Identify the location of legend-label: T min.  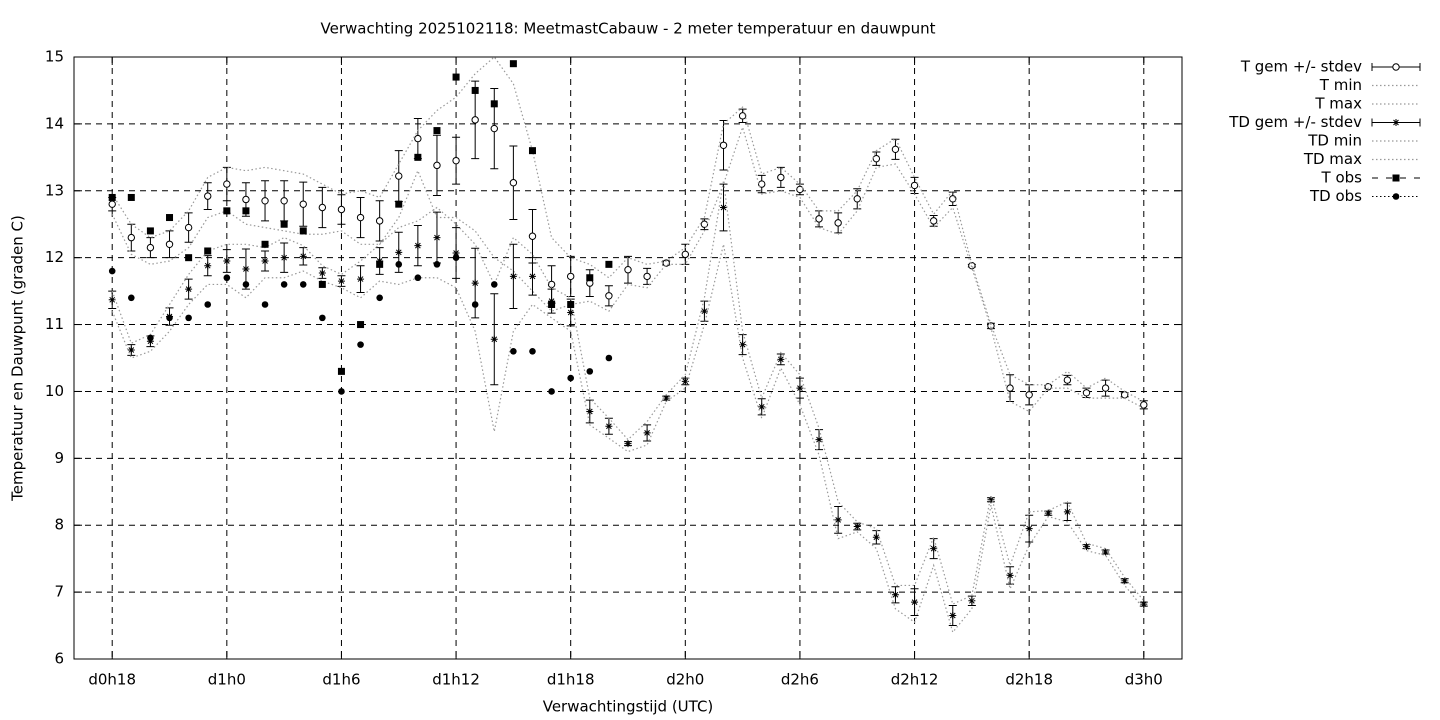
(1340, 85).